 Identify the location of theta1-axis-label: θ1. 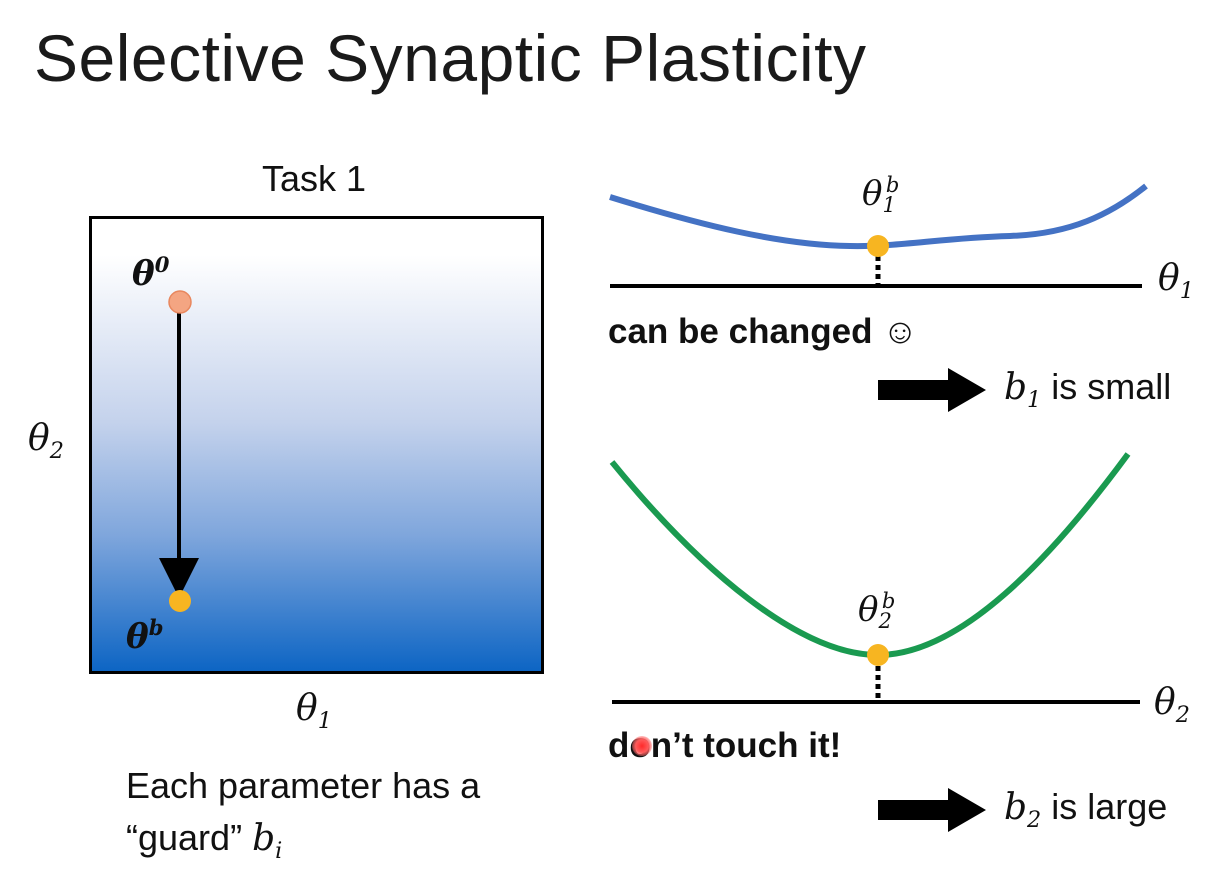
(1176, 281).